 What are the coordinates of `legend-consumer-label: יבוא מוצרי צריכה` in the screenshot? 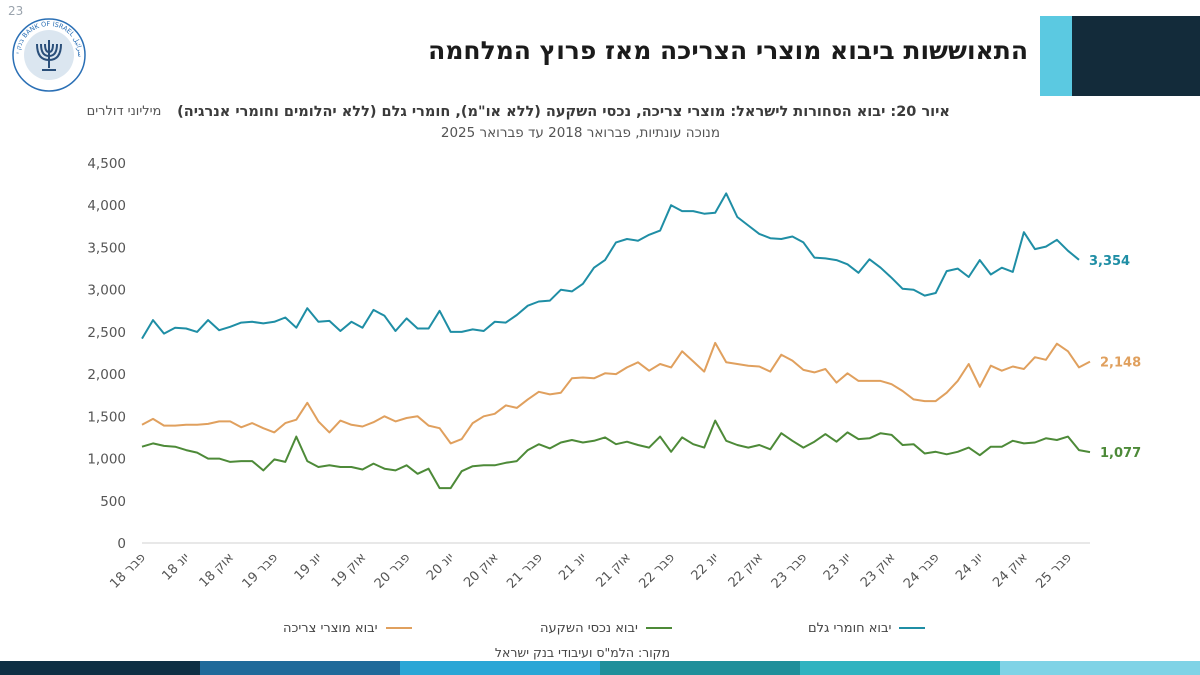 It's located at (330, 628).